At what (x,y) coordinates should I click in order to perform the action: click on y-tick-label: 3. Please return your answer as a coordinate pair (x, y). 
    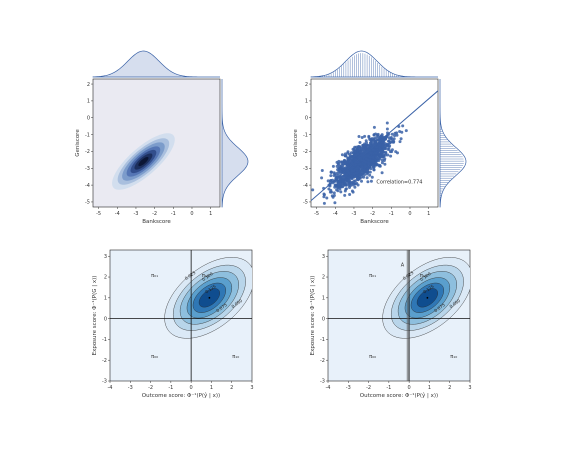
    Looking at the image, I should click on (105, 257).